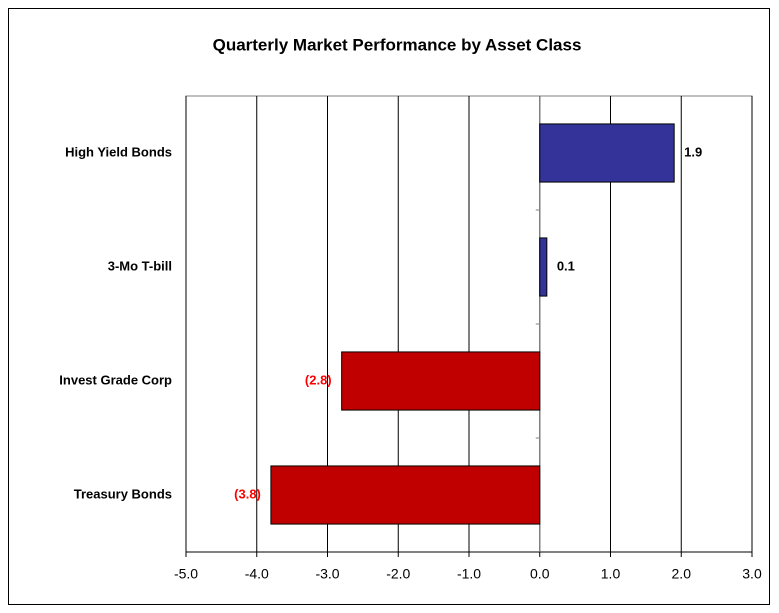 The image size is (779, 613). I want to click on x-tick-label: -4.0, so click(257, 574).